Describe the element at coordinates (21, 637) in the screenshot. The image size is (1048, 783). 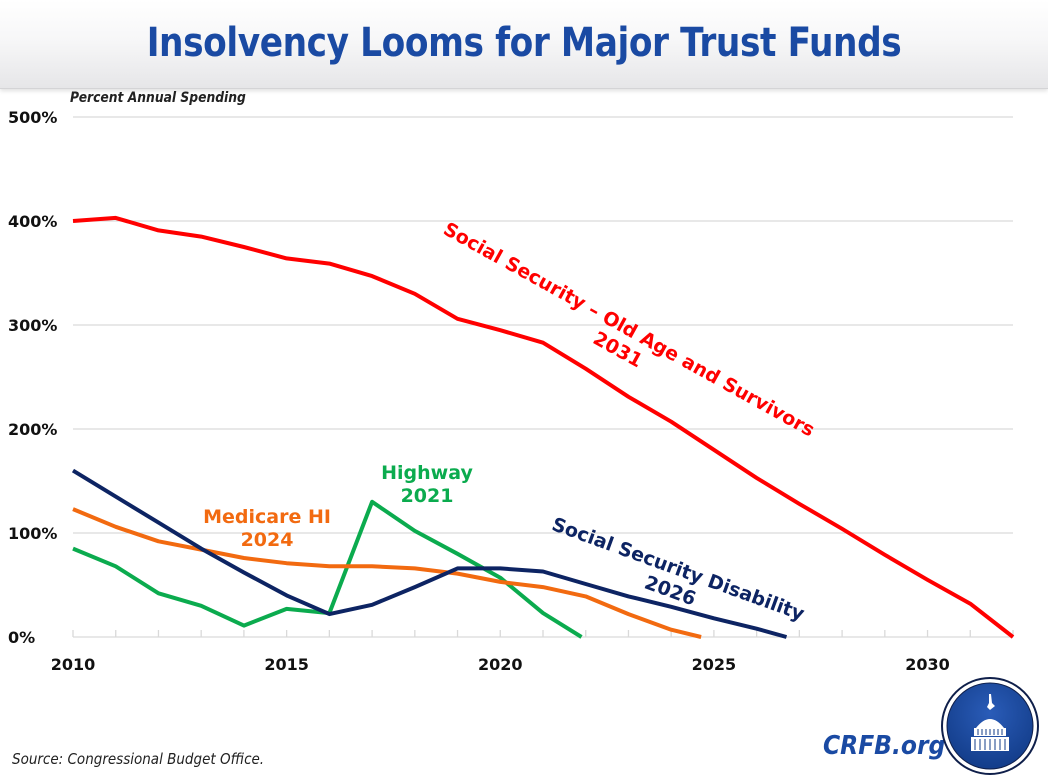
I see `y-tick-label: 0%` at that location.